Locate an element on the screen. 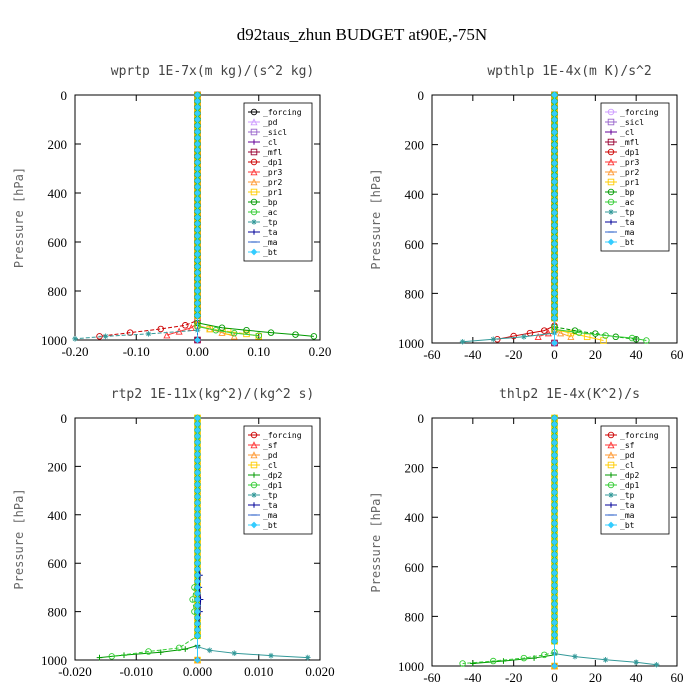 The image size is (700, 700). series-bt is located at coordinates (554, 219).